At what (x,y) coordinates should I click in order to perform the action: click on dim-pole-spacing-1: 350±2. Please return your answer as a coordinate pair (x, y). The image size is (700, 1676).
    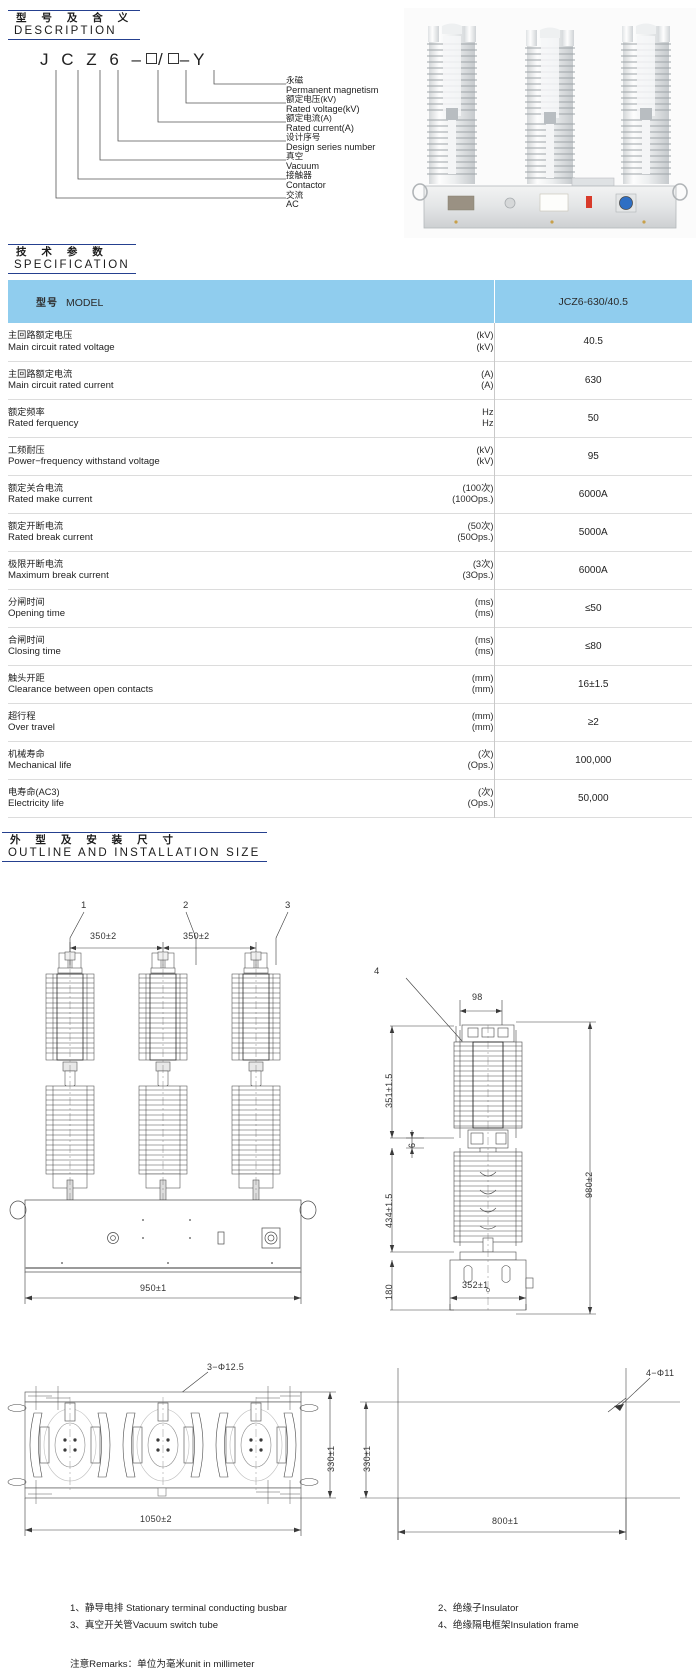
    Looking at the image, I should click on (103, 936).